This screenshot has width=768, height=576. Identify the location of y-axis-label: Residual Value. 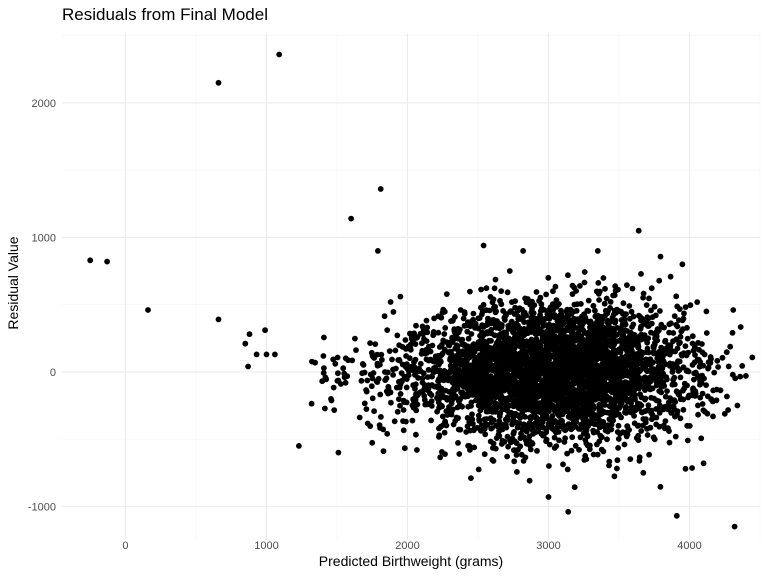
(13, 282).